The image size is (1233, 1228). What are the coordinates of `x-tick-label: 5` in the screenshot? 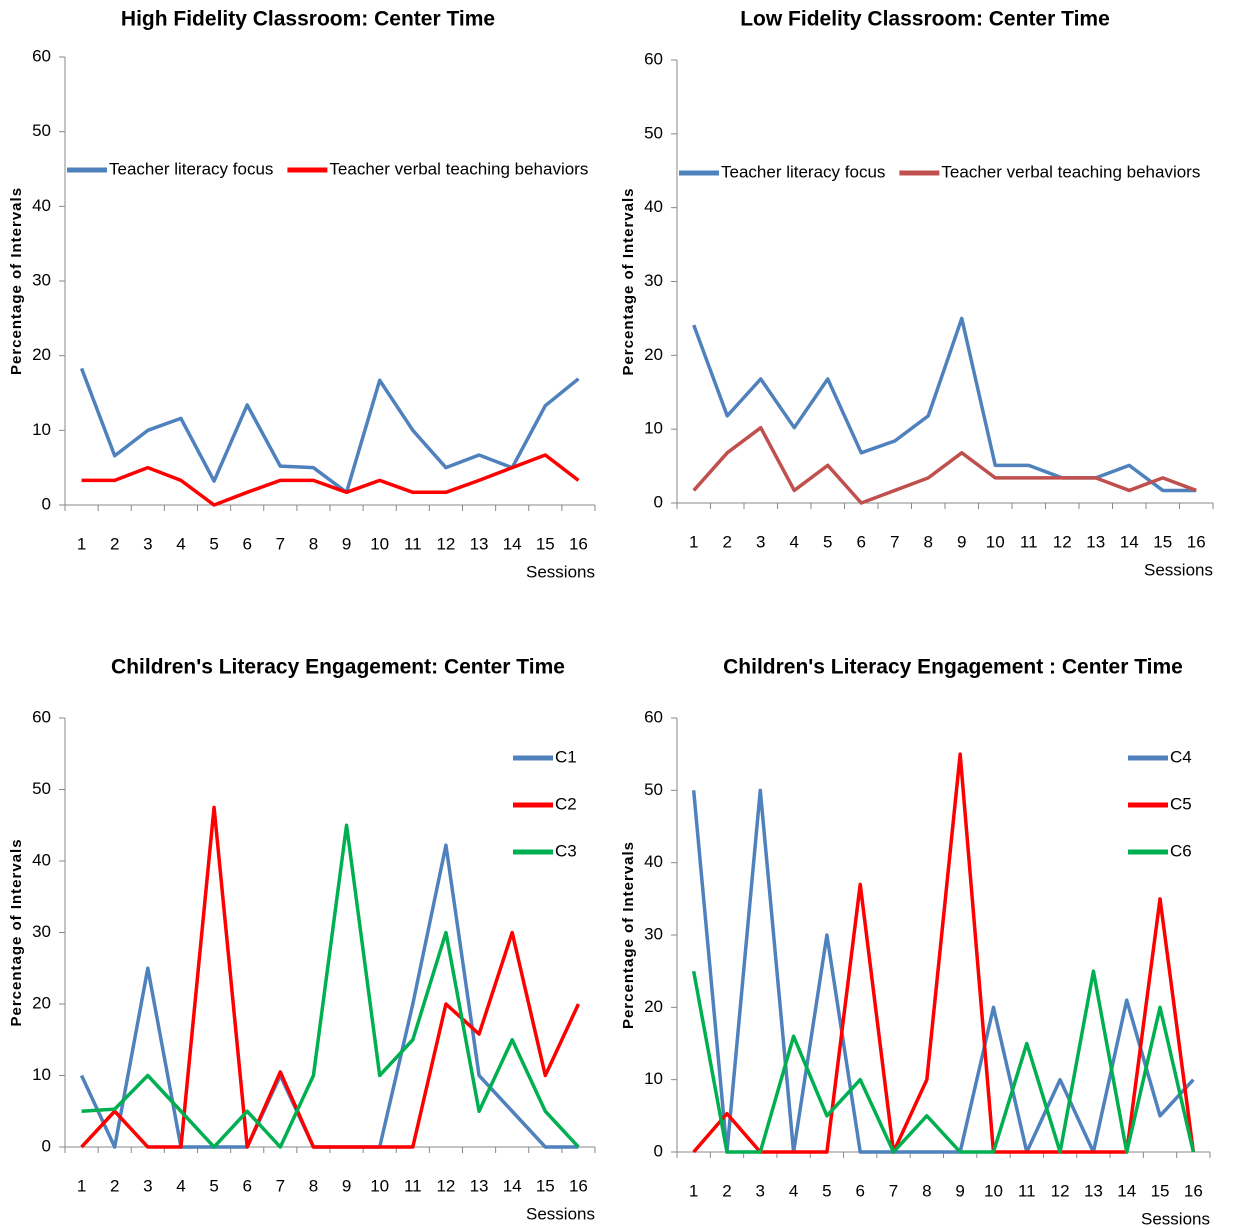 It's located at (826, 1190).